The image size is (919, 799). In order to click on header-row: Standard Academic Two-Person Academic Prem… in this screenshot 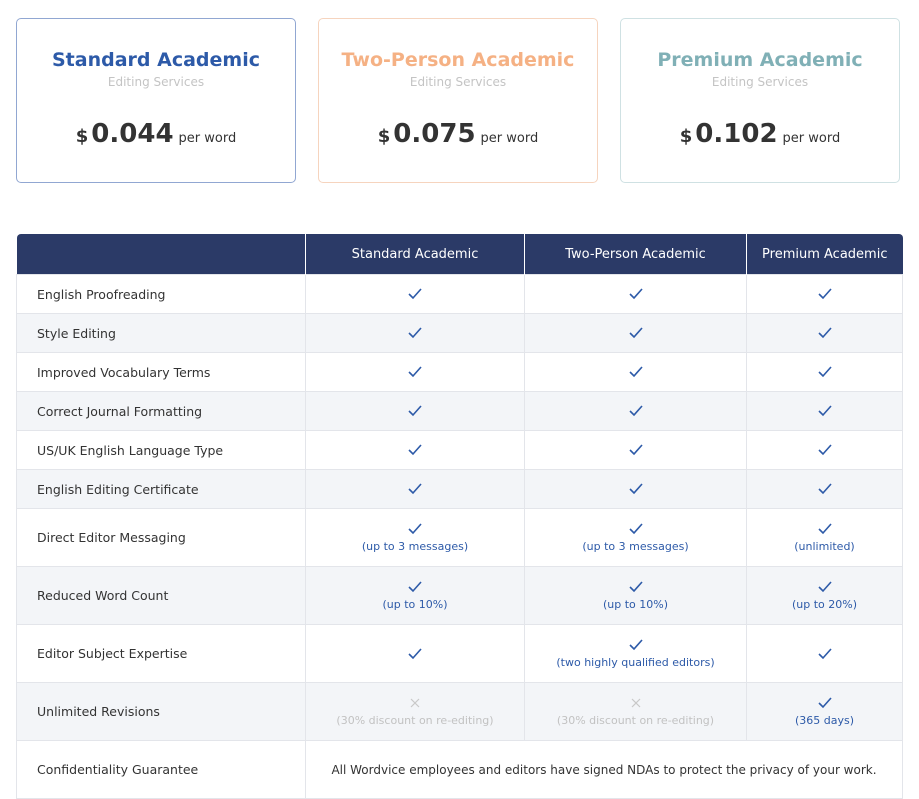, I will do `click(459, 254)`.